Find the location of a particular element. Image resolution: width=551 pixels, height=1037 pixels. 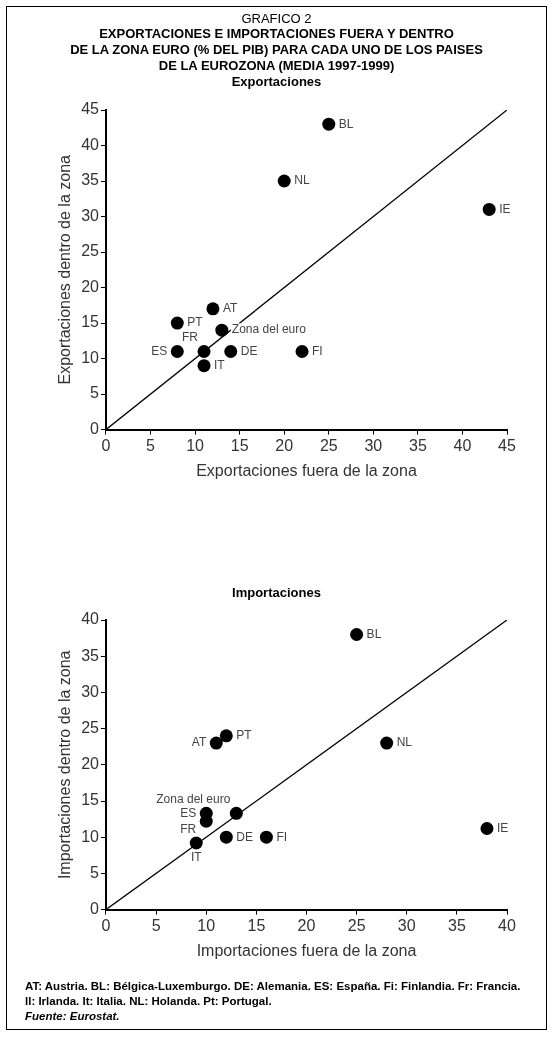

x-axis-title: Exportaciones fuera de la zona is located at coordinates (306, 470).